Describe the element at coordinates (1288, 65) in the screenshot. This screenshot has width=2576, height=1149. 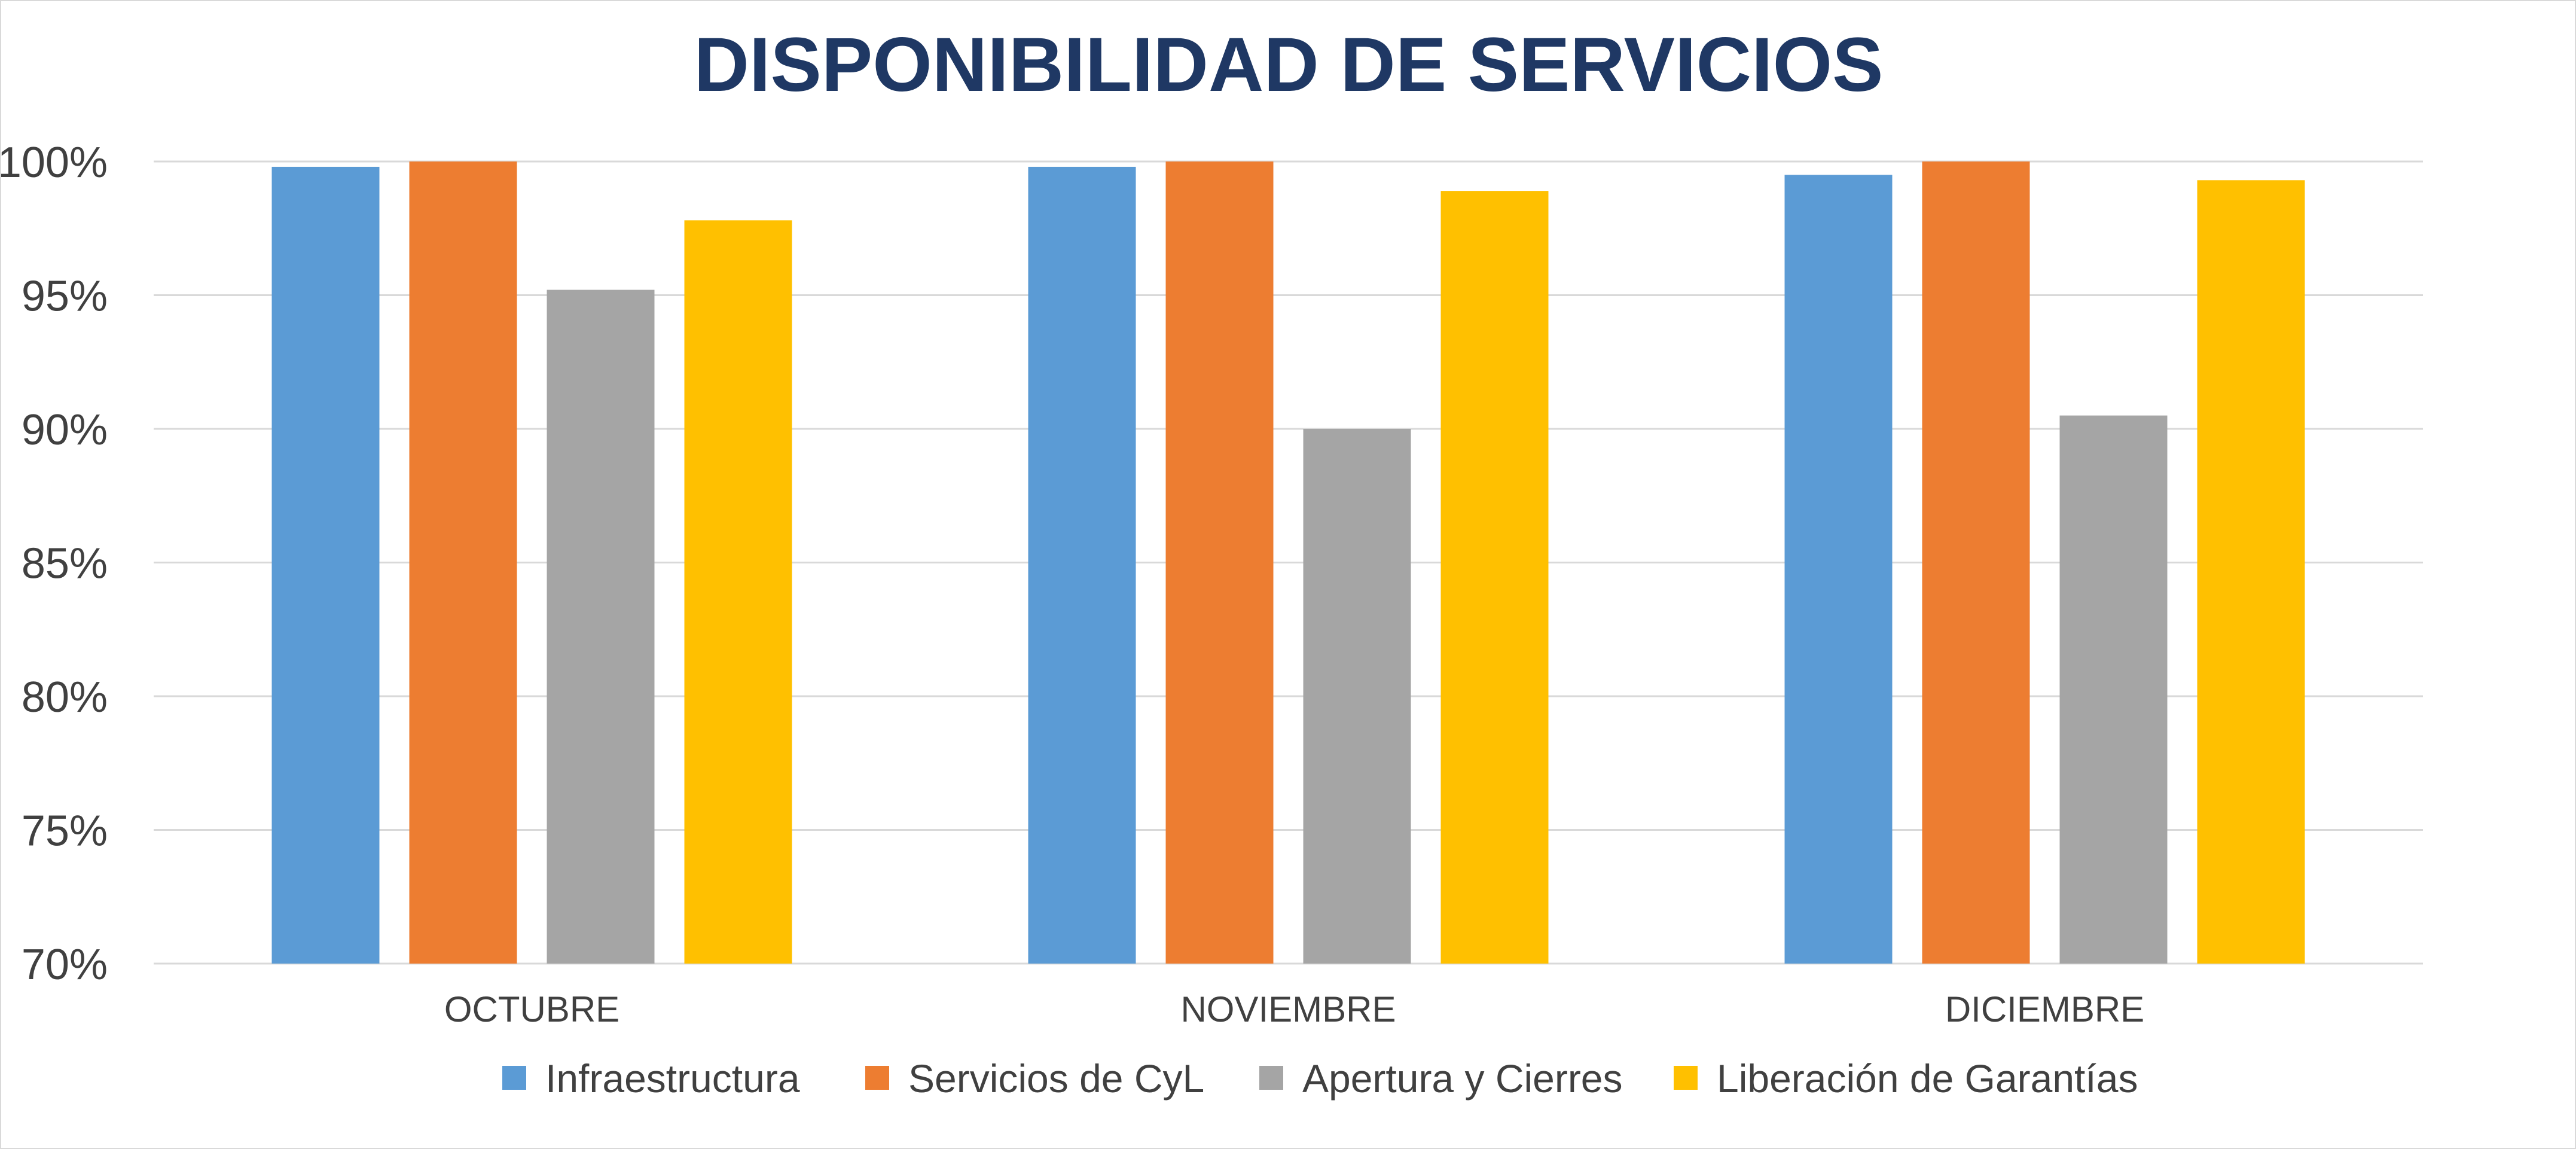
I see `chart-title: DISPONIBILIDAD DE SERVICIOS` at that location.